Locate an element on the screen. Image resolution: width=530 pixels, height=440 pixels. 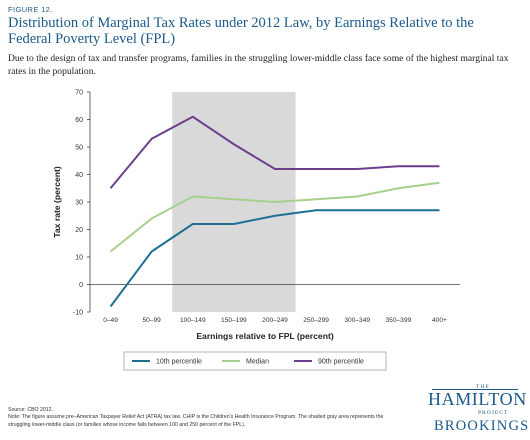
x-tick-label: 150–199 is located at coordinates (234, 320).